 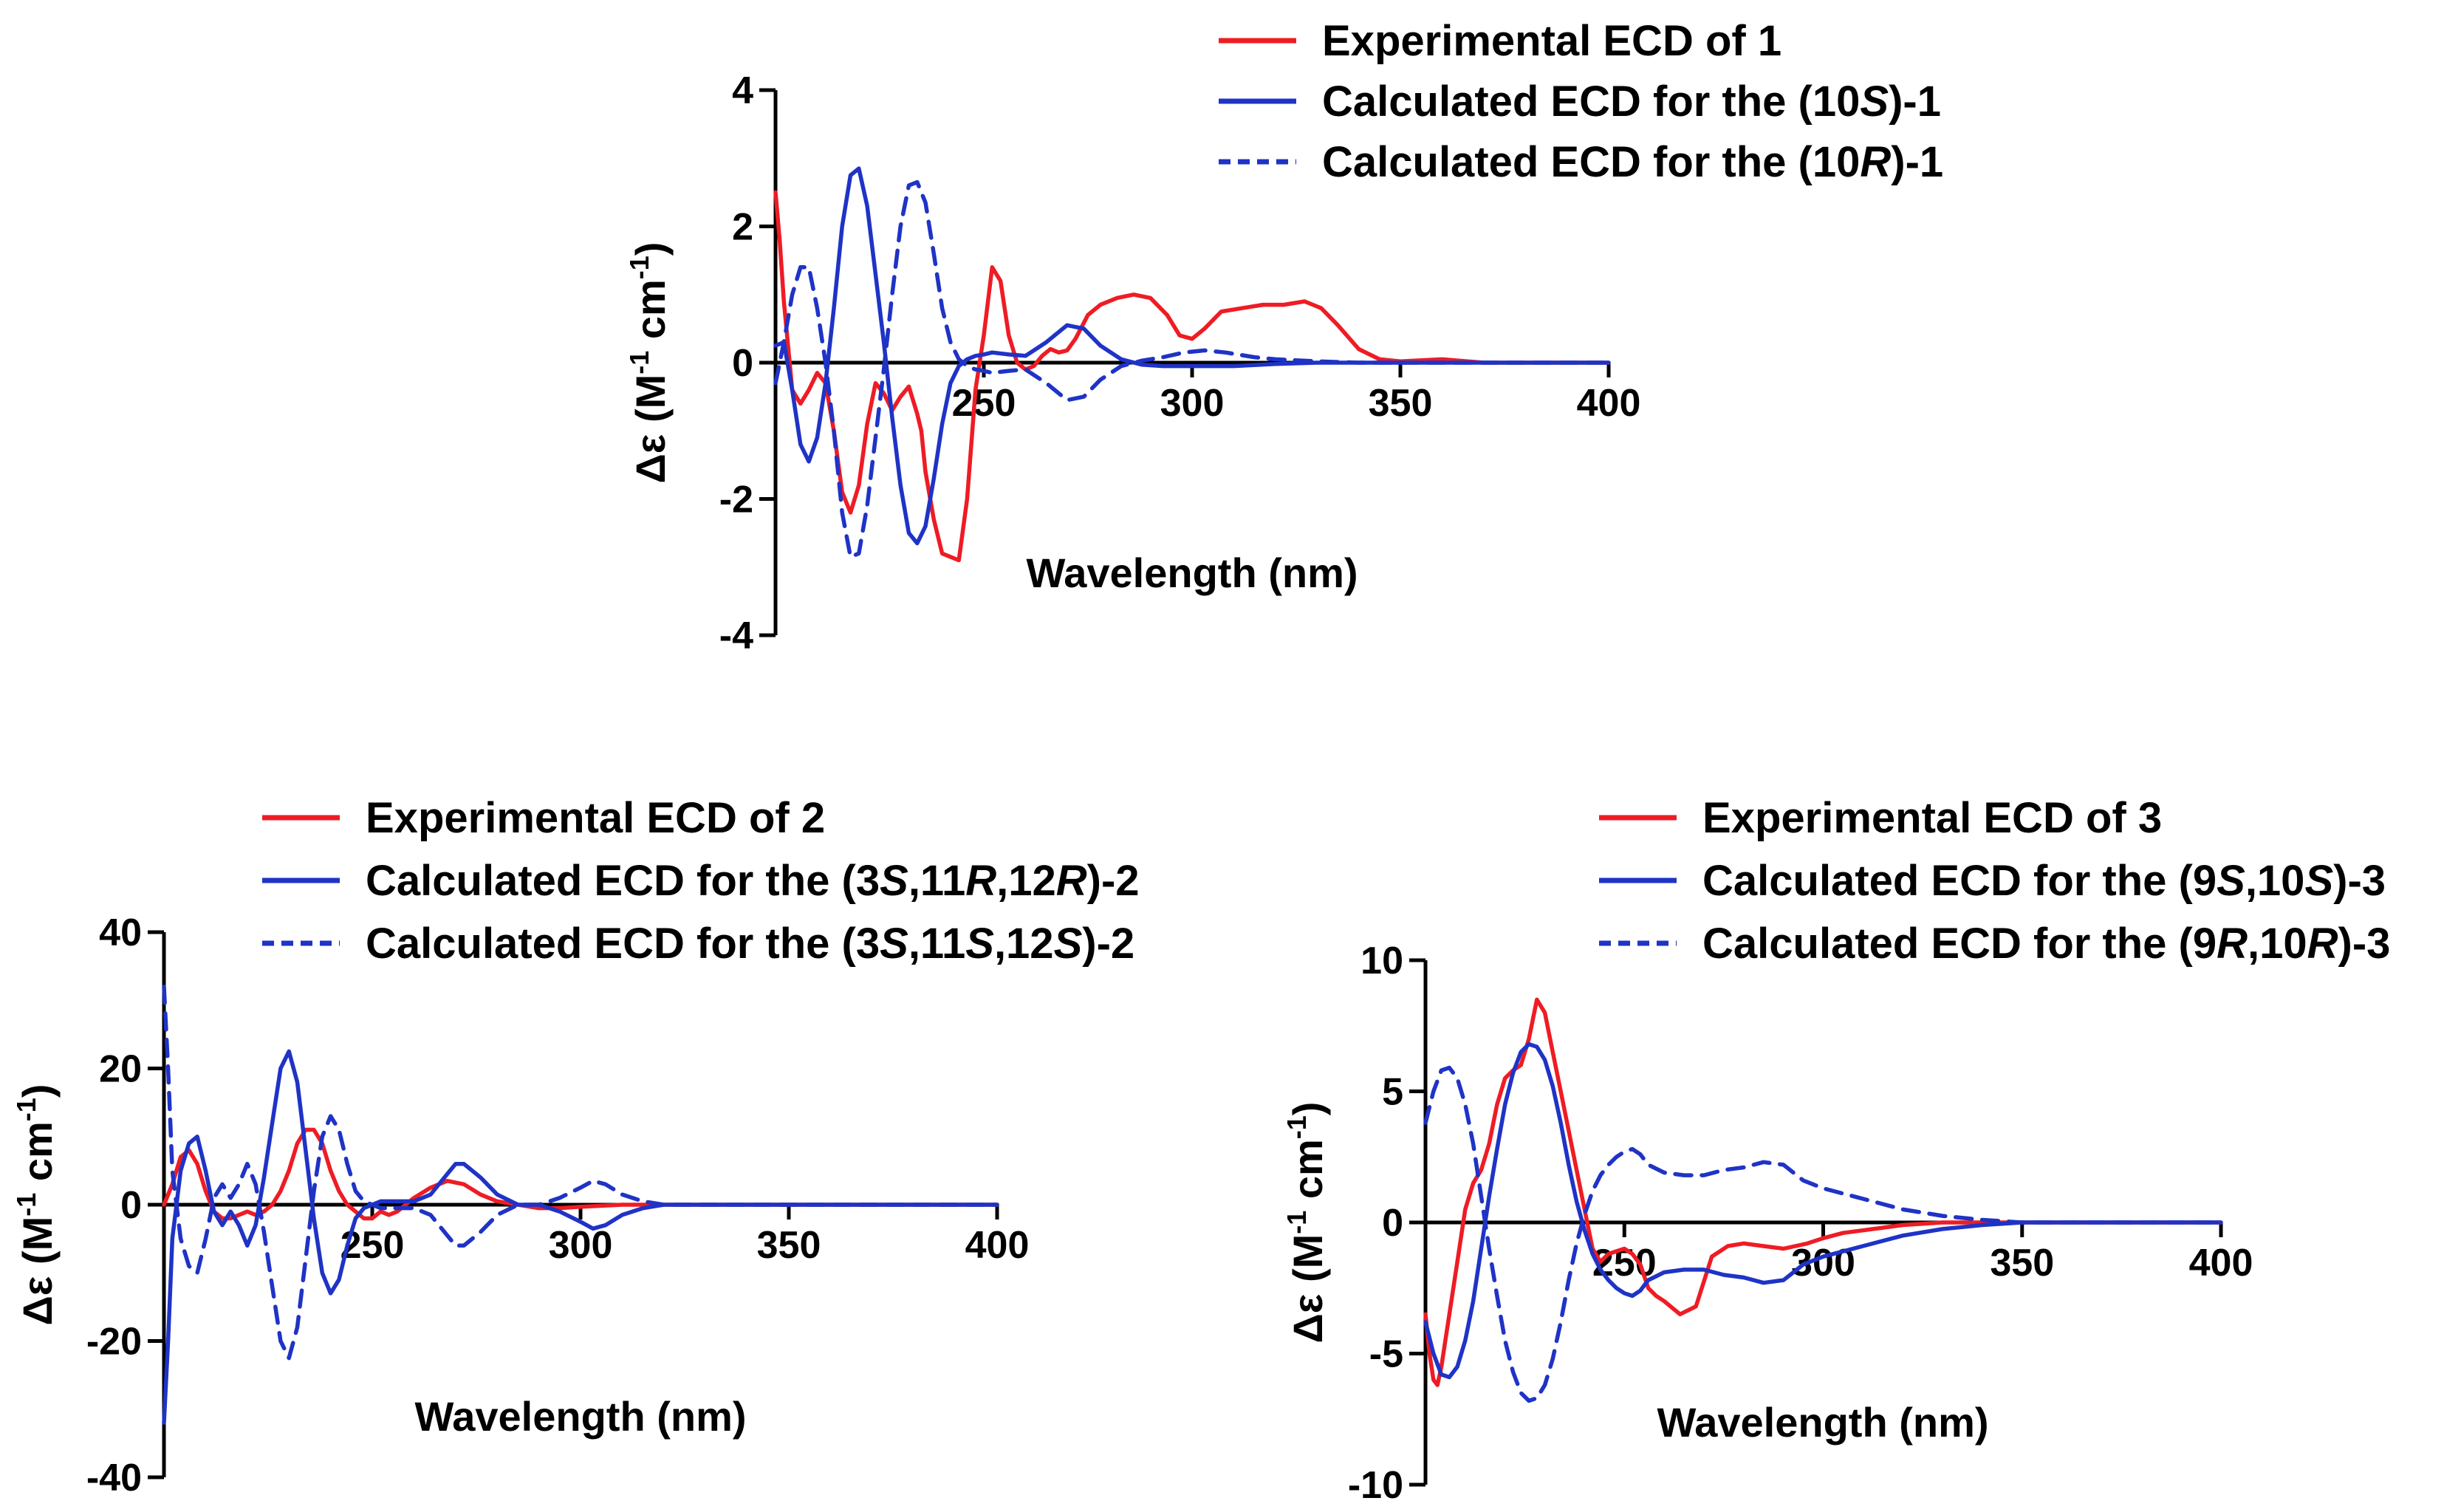 I want to click on legend-label: Calculated ECD for the (9R,10R)-3, so click(x=2046, y=944).